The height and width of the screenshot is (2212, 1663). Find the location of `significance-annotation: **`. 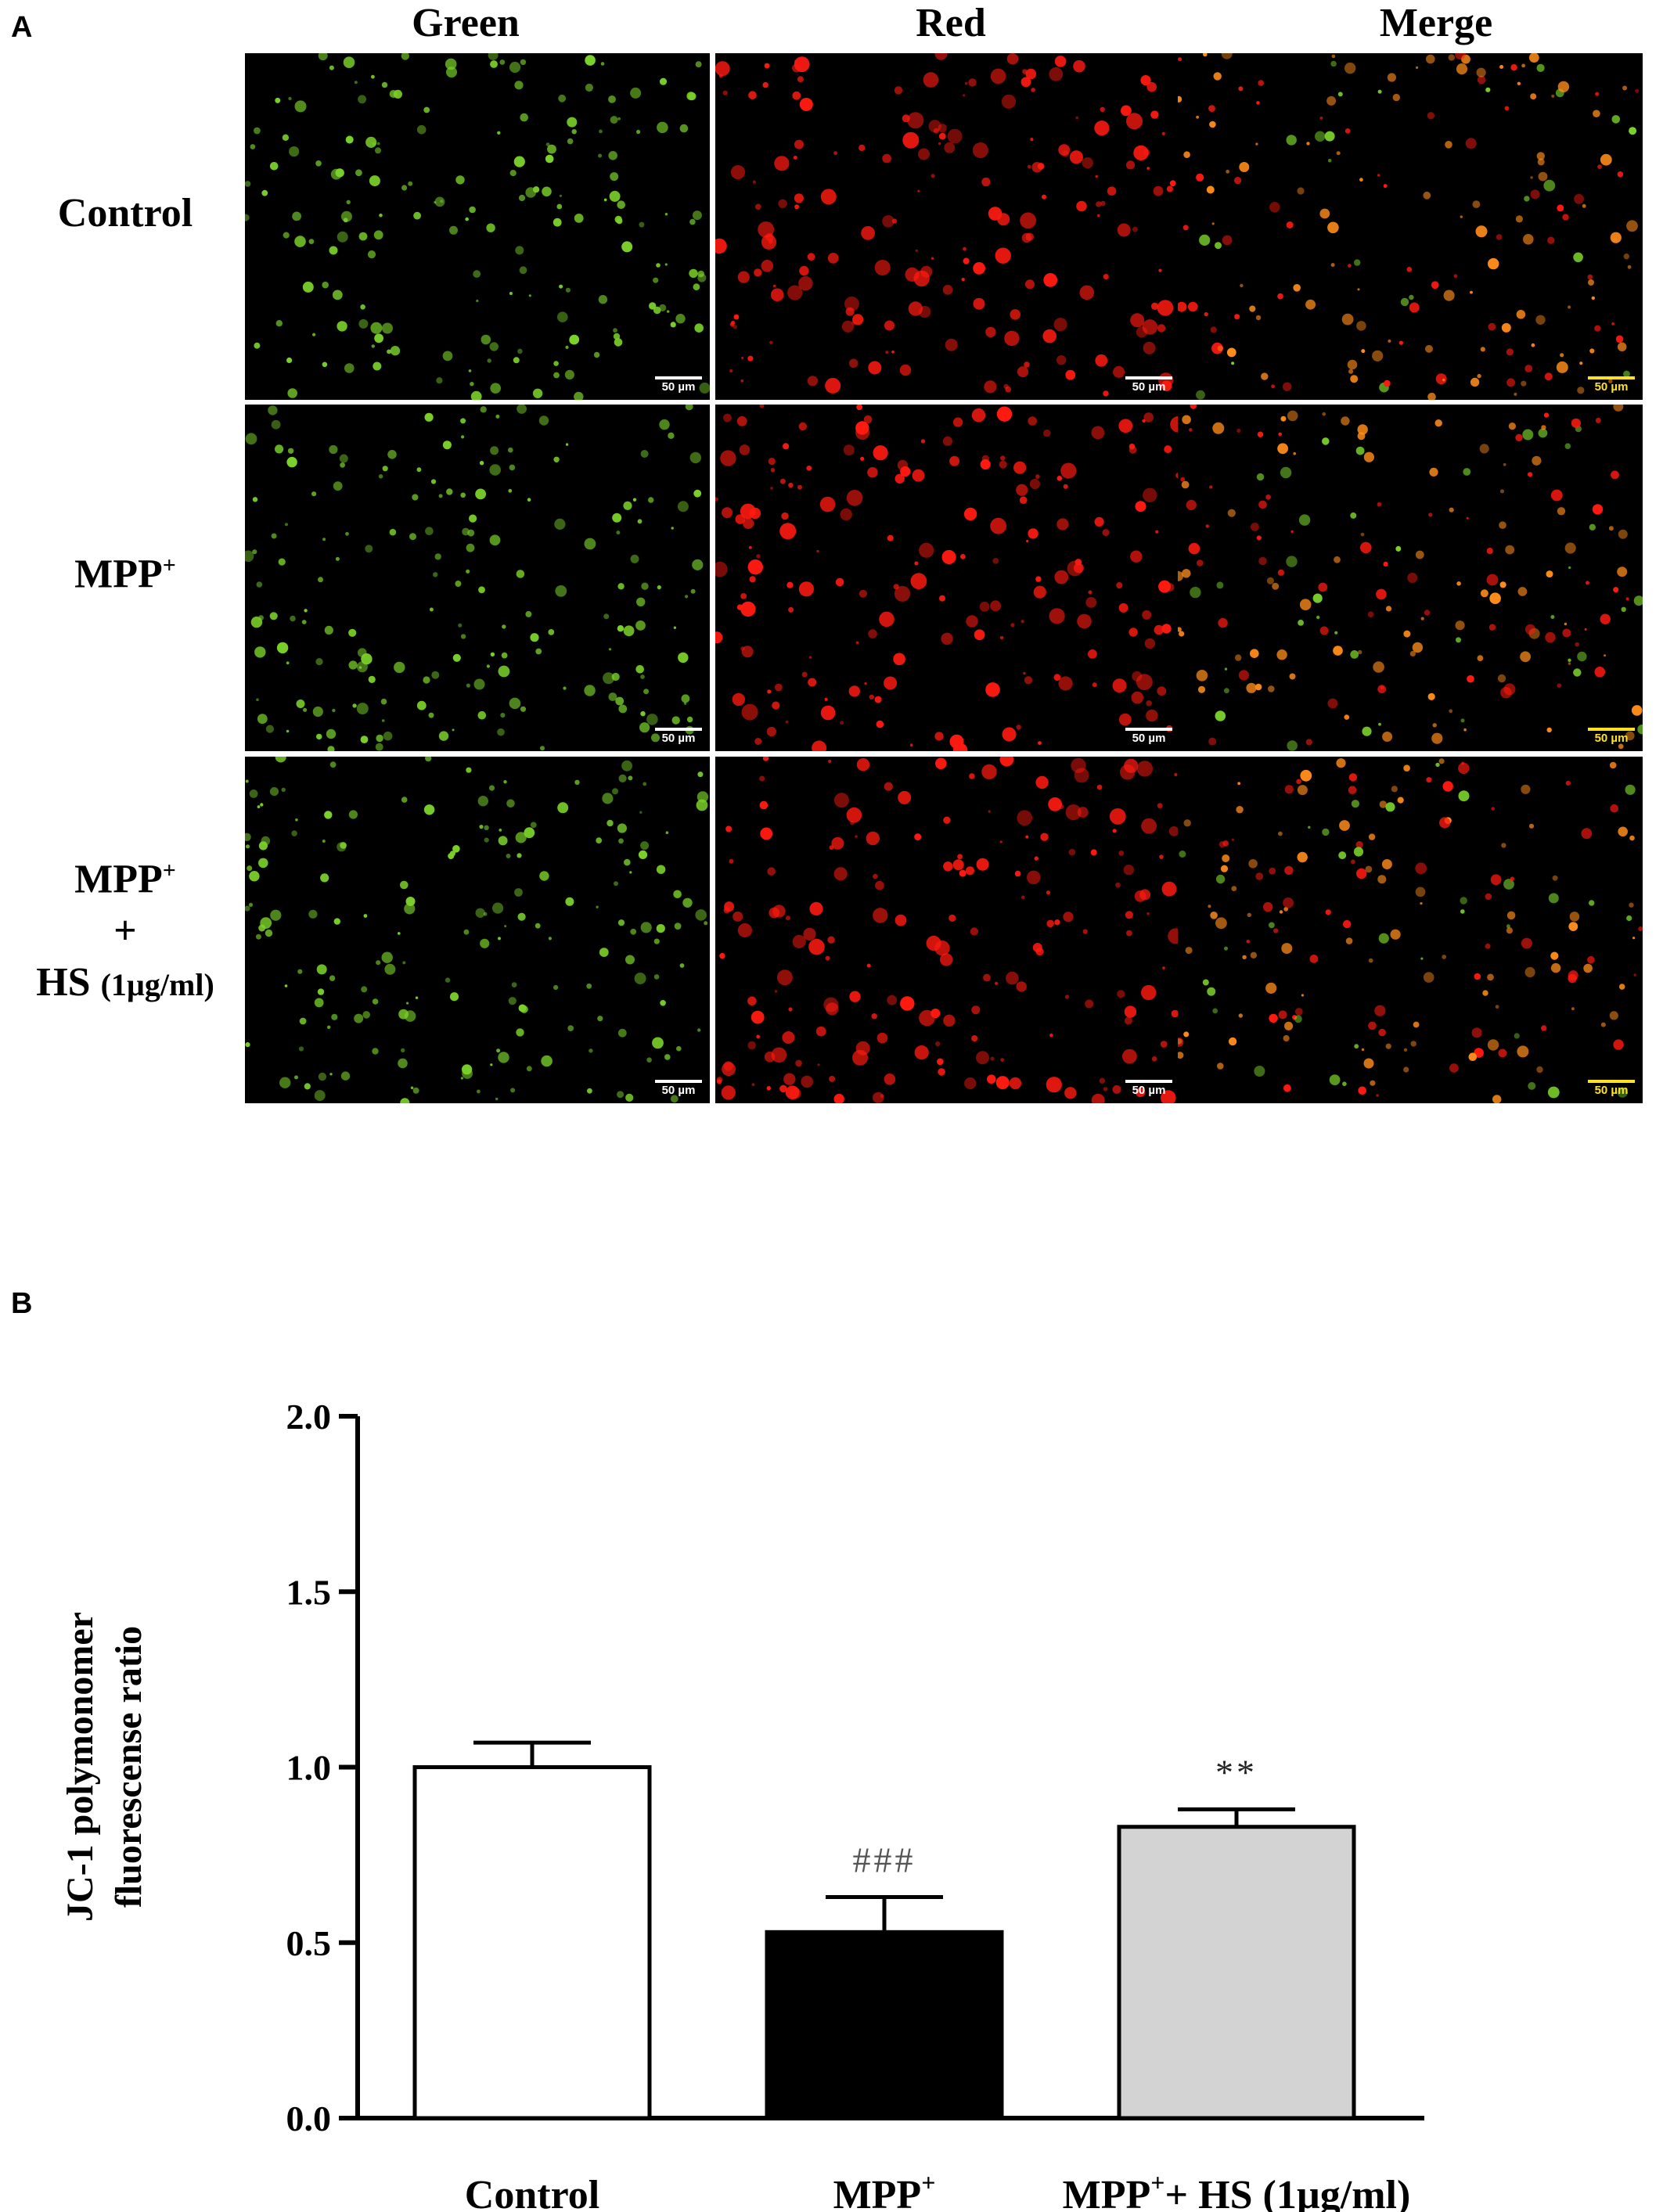

significance-annotation: ** is located at coordinates (1236, 1772).